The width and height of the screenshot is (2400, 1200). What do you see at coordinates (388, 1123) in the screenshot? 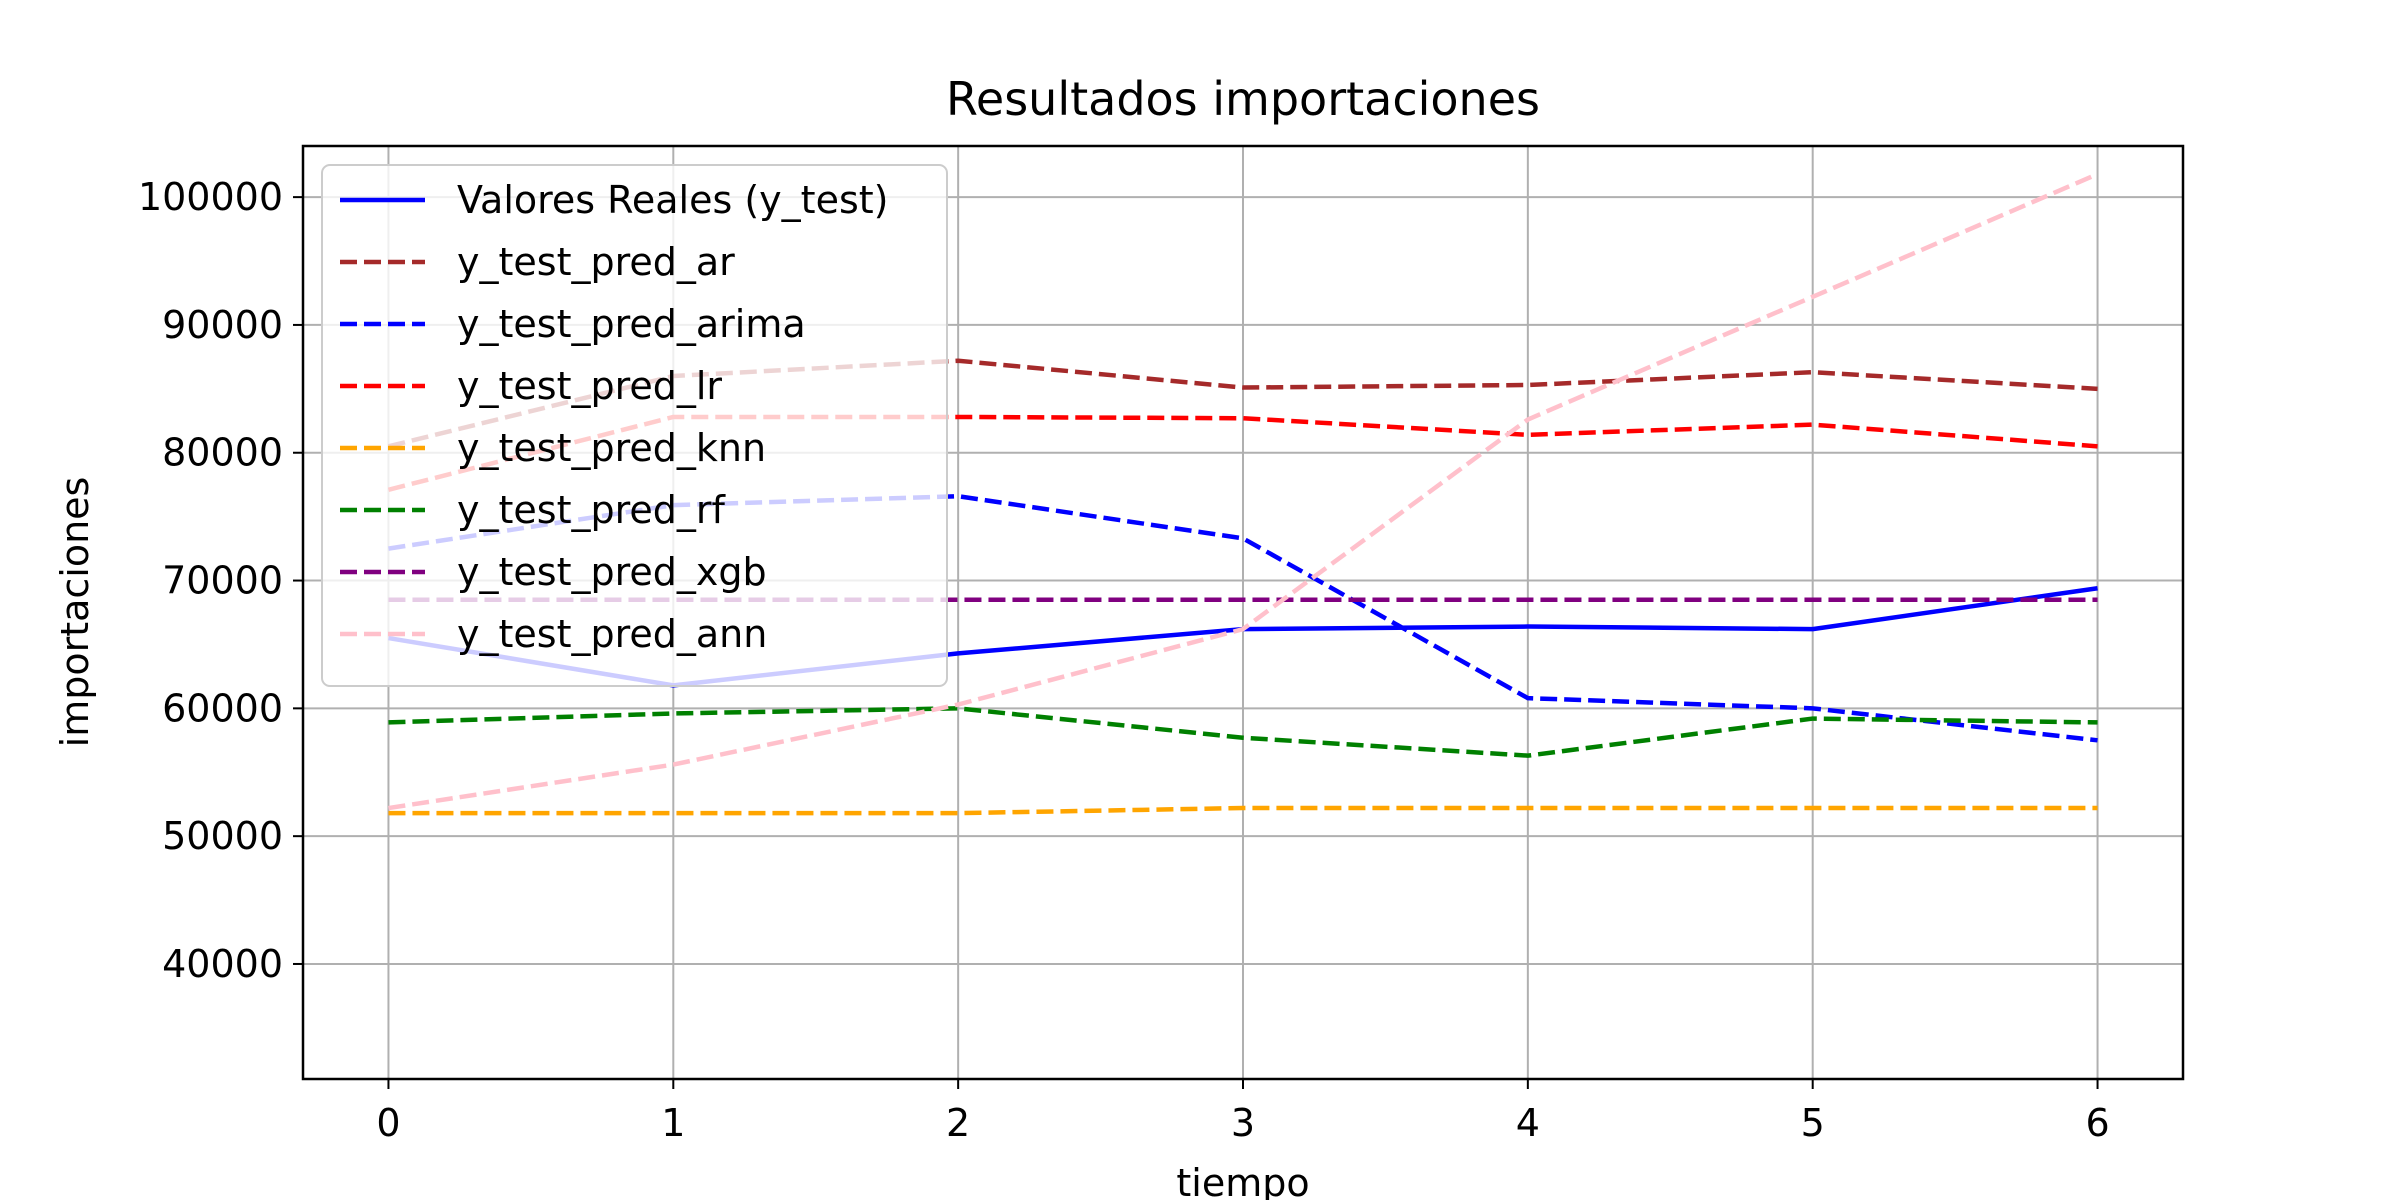
I see `x-tick-label: 0` at bounding box center [388, 1123].